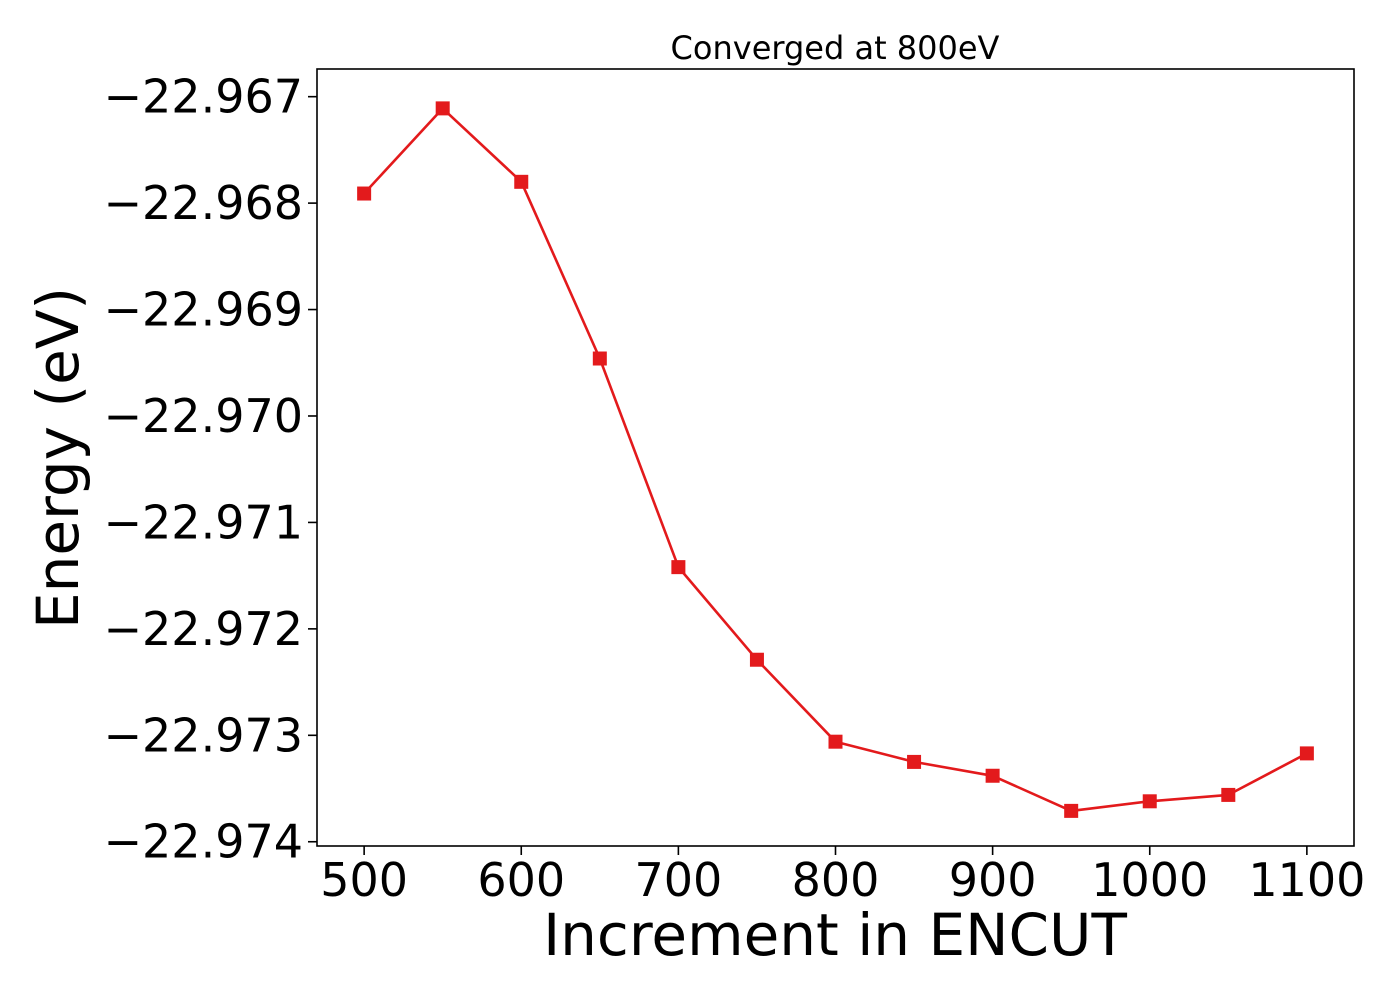  Describe the element at coordinates (678, 880) in the screenshot. I see `x-tick-label: 700` at that location.